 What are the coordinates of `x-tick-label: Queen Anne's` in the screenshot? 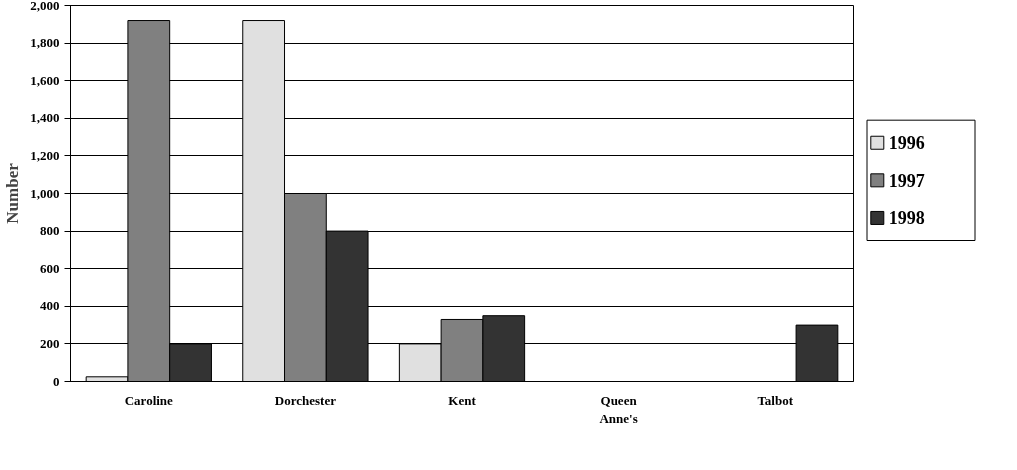 It's located at (618, 409).